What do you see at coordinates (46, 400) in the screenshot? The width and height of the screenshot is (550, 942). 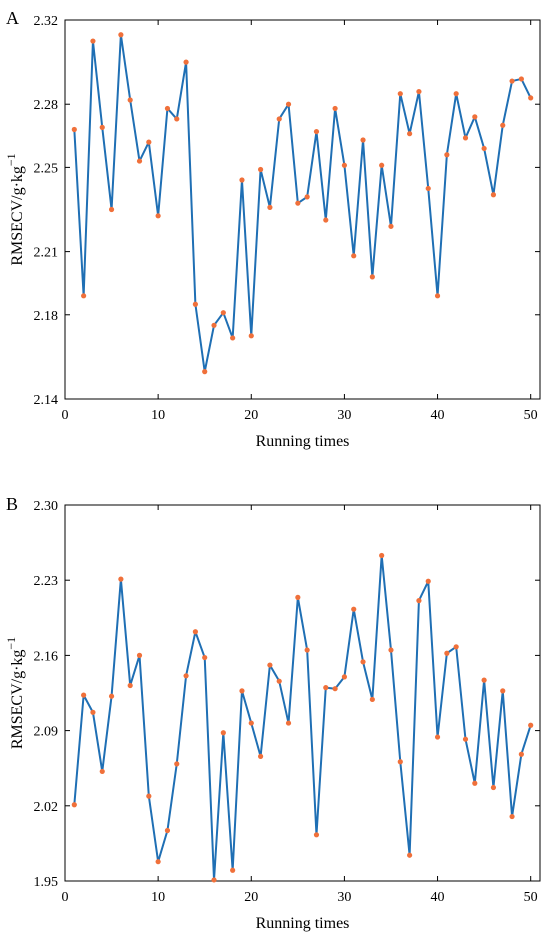 I see `y-tick-label: 2.14` at bounding box center [46, 400].